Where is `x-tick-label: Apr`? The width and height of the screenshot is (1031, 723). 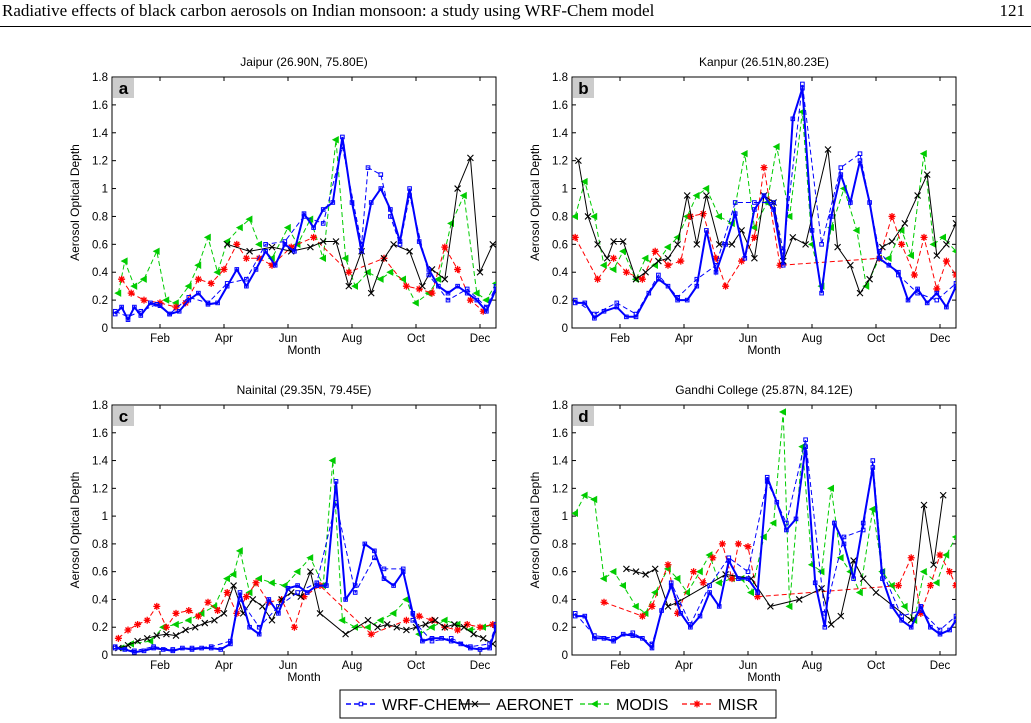
x-tick-label: Apr is located at coordinates (684, 339).